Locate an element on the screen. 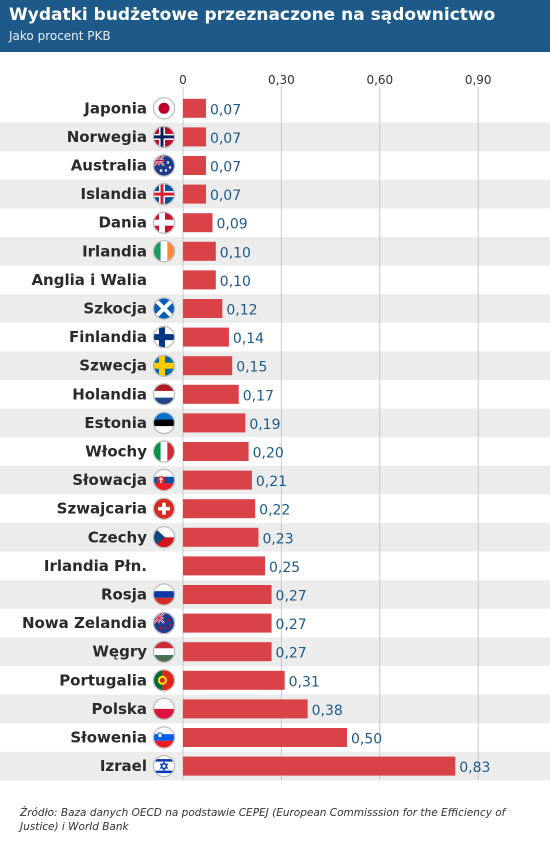  poland-flag-icon is located at coordinates (164, 709).